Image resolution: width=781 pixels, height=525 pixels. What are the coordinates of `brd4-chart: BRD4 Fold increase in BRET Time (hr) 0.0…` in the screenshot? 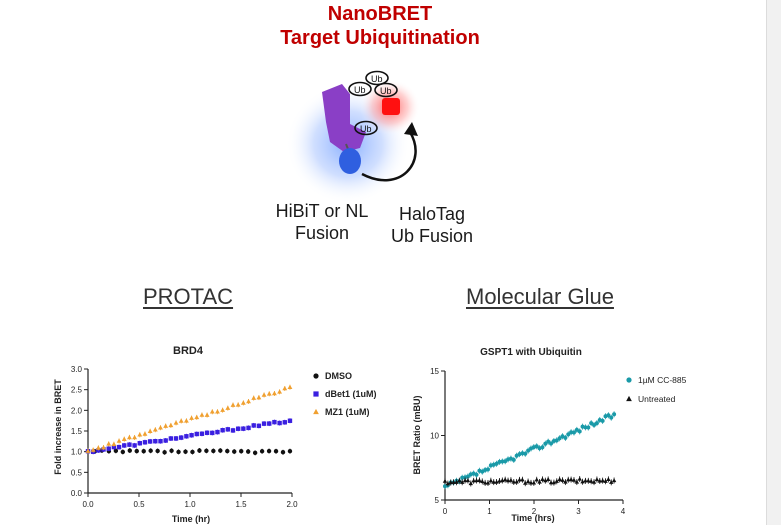 It's located at (215, 434).